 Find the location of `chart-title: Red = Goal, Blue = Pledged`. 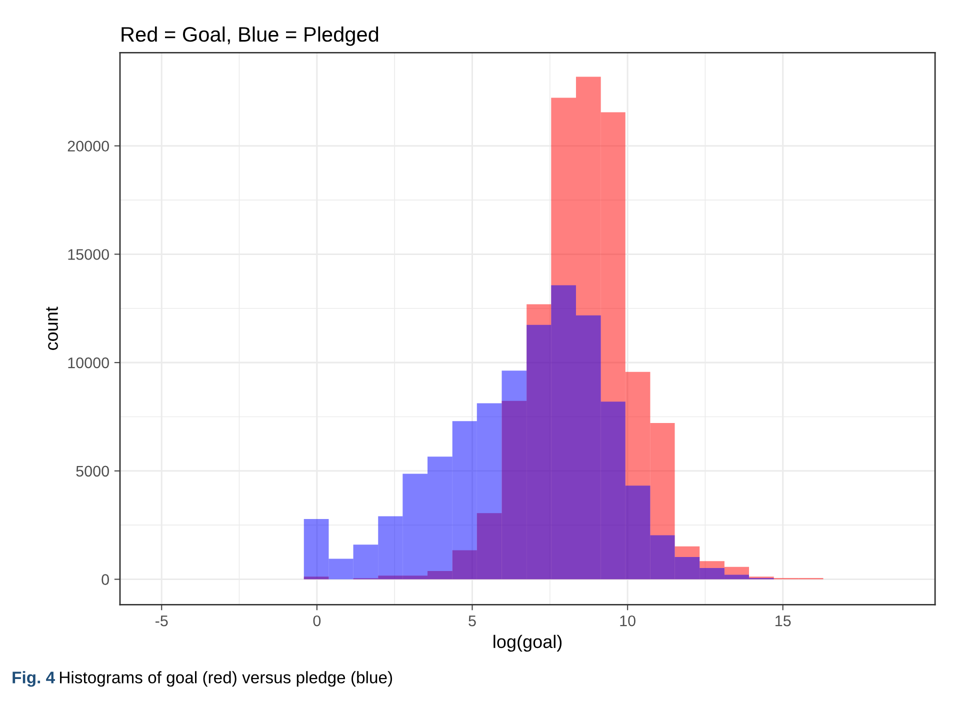

chart-title: Red = Goal, Blue = Pledged is located at coordinates (250, 36).